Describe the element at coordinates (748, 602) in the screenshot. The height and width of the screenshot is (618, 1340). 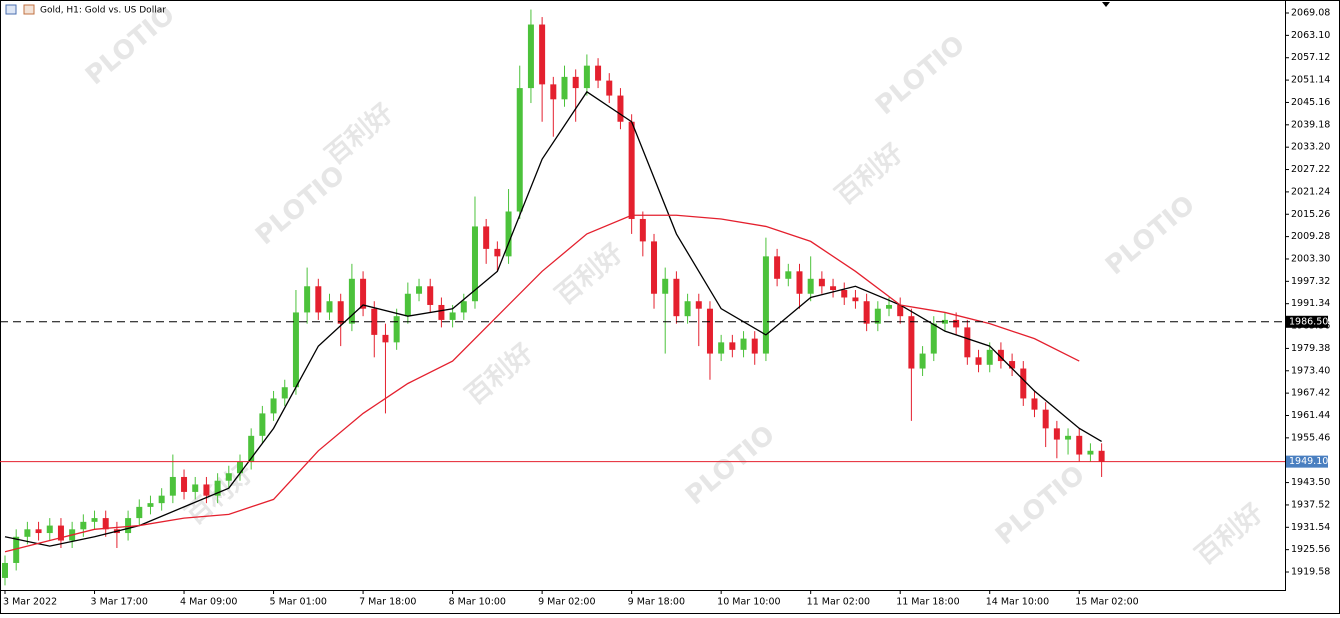
I see `x-tick-label: 10 Mar 10:00` at that location.